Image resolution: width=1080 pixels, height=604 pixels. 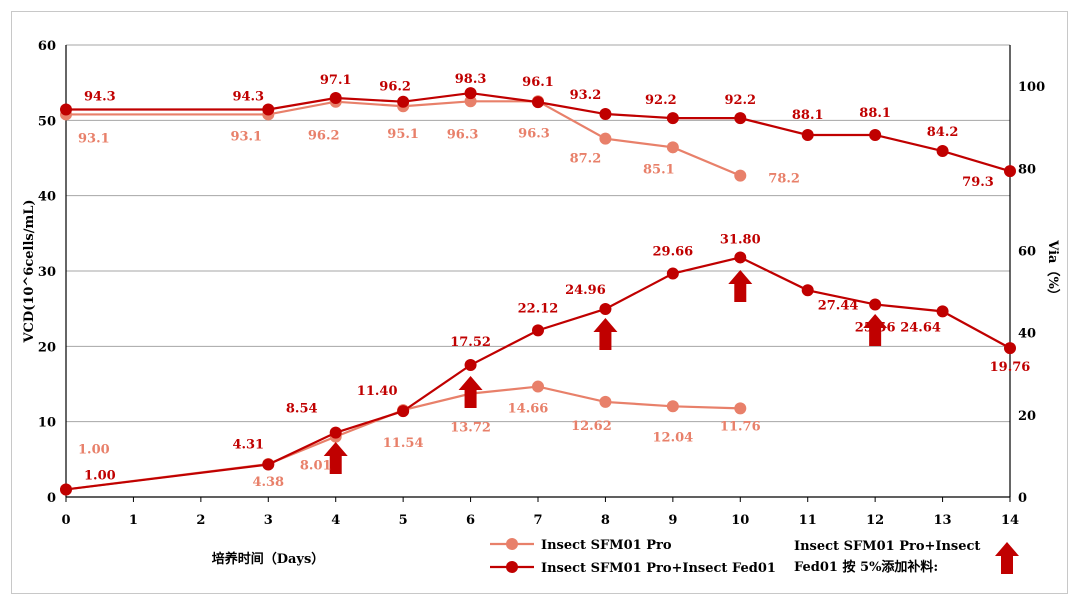 What do you see at coordinates (887, 546) in the screenshot?
I see `legend-feed-label-line1: Insect SFM01 Pro+Insect` at bounding box center [887, 546].